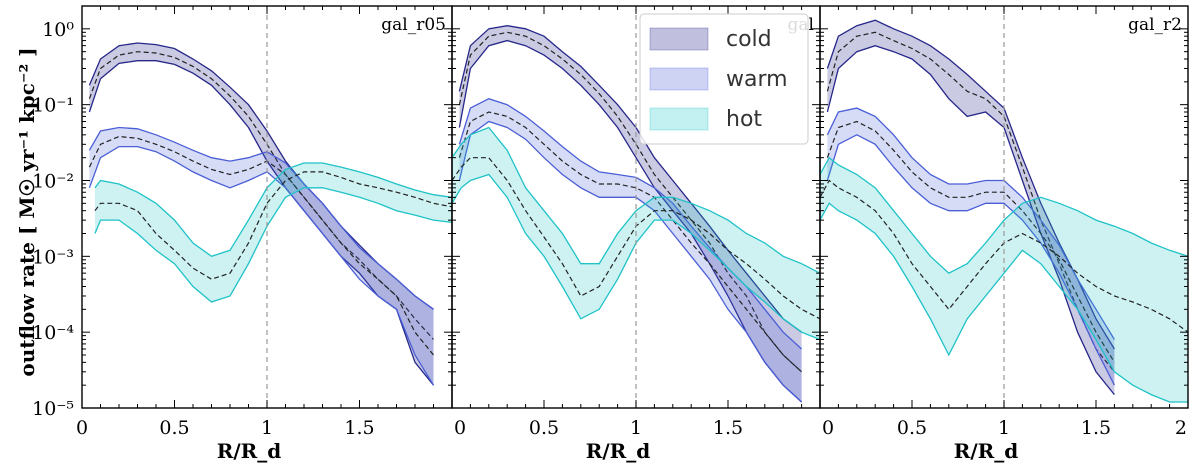 This screenshot has width=1200, height=468. Describe the element at coordinates (53, 409) in the screenshot. I see `y-tick-label: 10⁻⁵` at that location.